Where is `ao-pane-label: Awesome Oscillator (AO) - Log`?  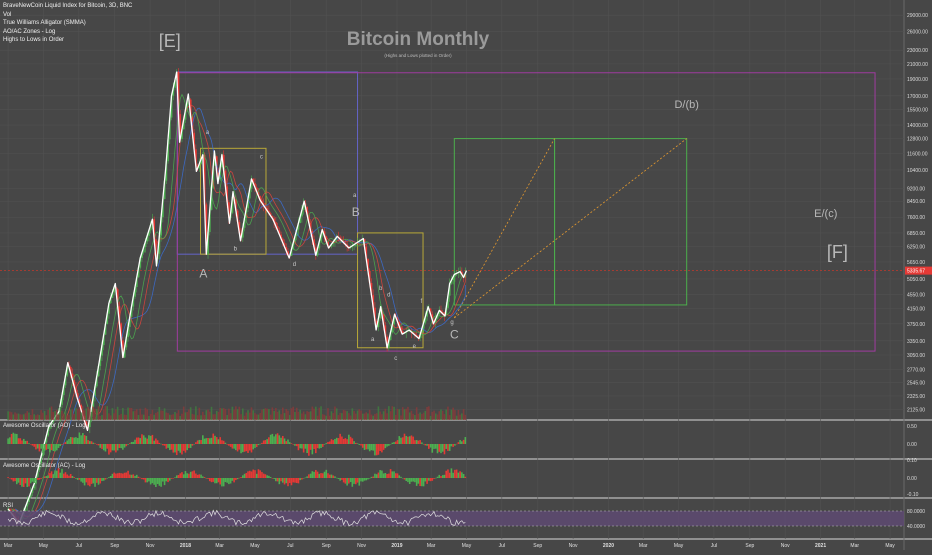
ao-pane-label: Awesome Oscillator (AO) - Log is located at coordinates (44, 426).